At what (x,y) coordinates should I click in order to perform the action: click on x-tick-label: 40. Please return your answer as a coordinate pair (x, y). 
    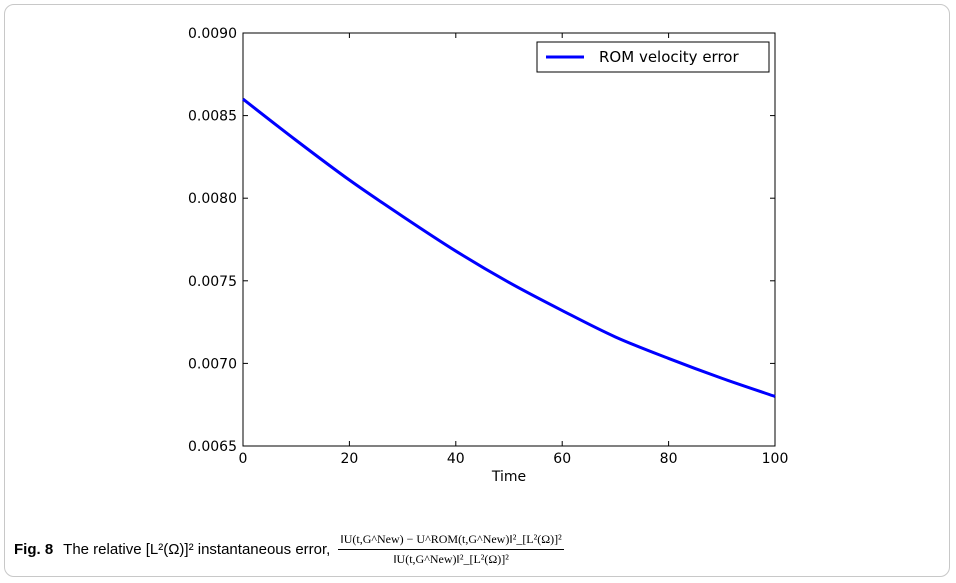
    Looking at the image, I should click on (456, 459).